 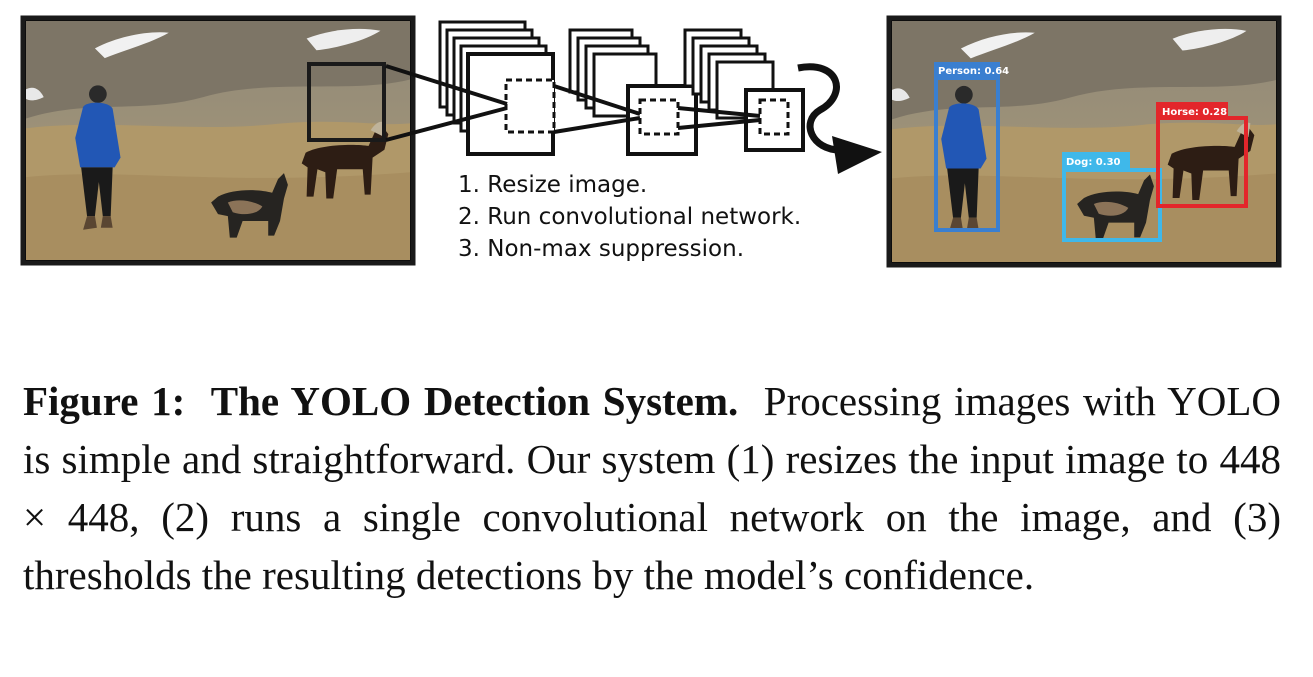 What do you see at coordinates (104, 401) in the screenshot?
I see `figure-number: Figure 1:` at bounding box center [104, 401].